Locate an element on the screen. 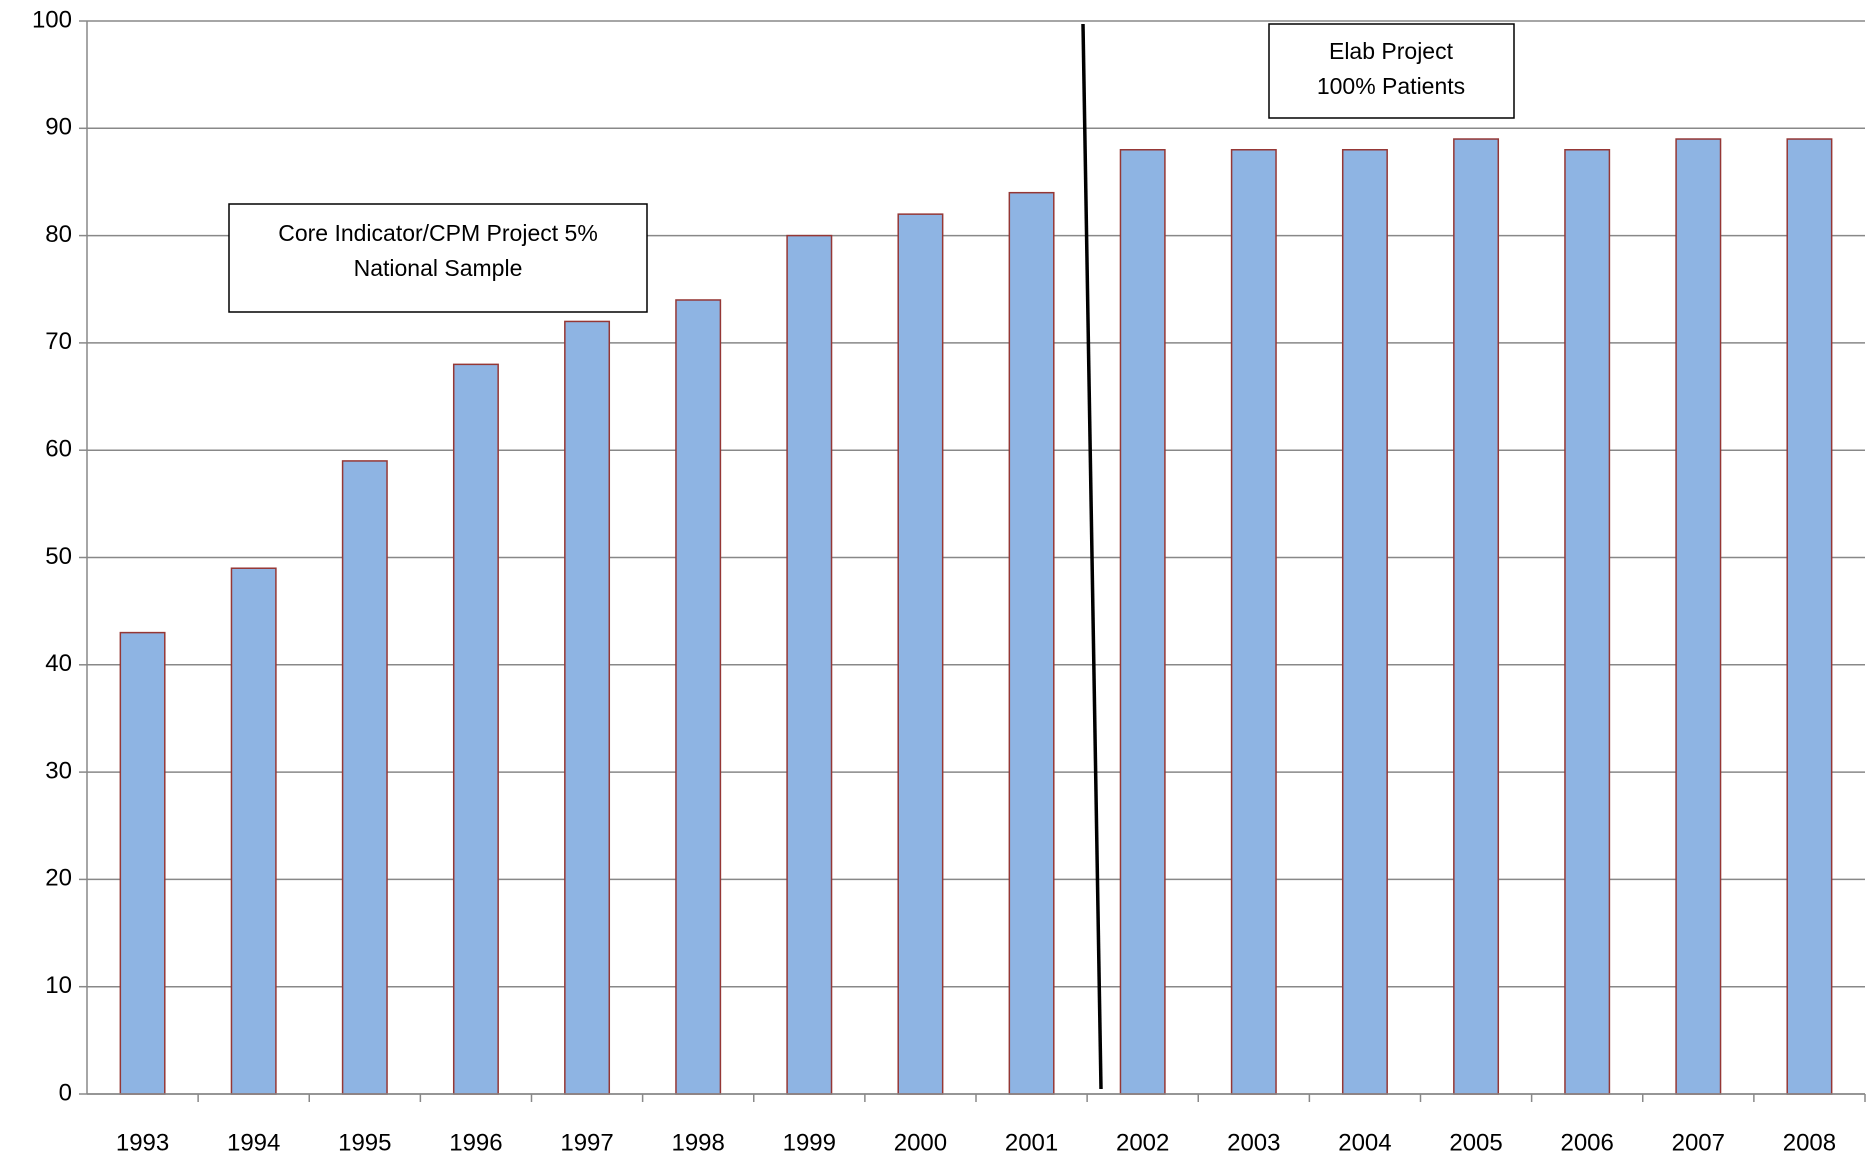  divider-line is located at coordinates (1092, 556).